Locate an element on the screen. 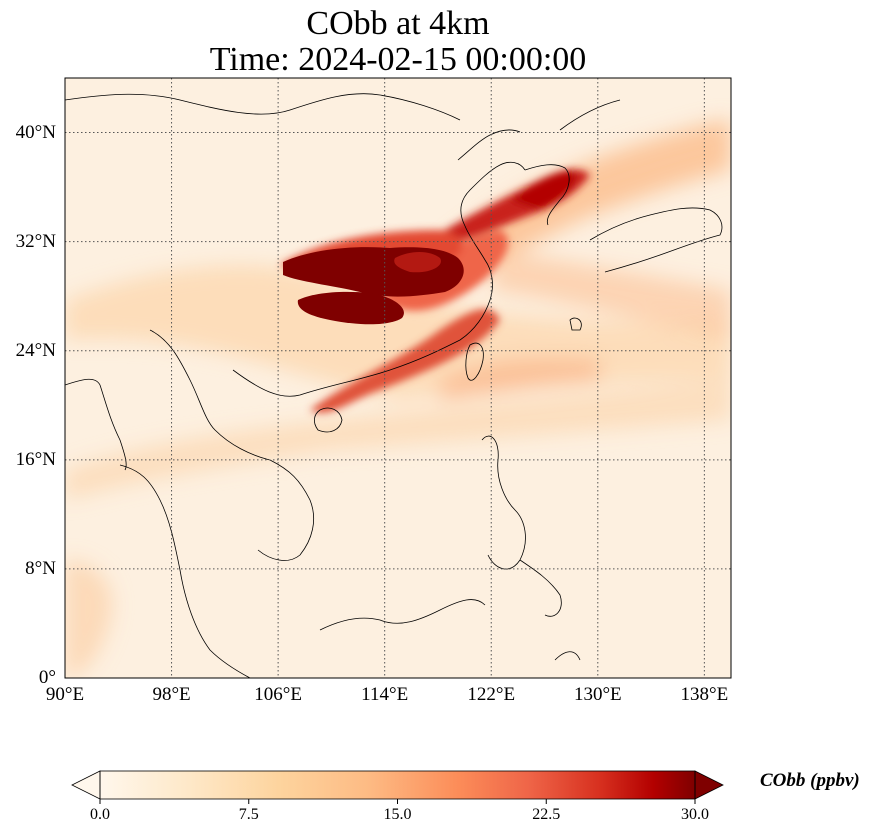 The height and width of the screenshot is (836, 887). colorbar-extend-max is located at coordinates (709, 785).